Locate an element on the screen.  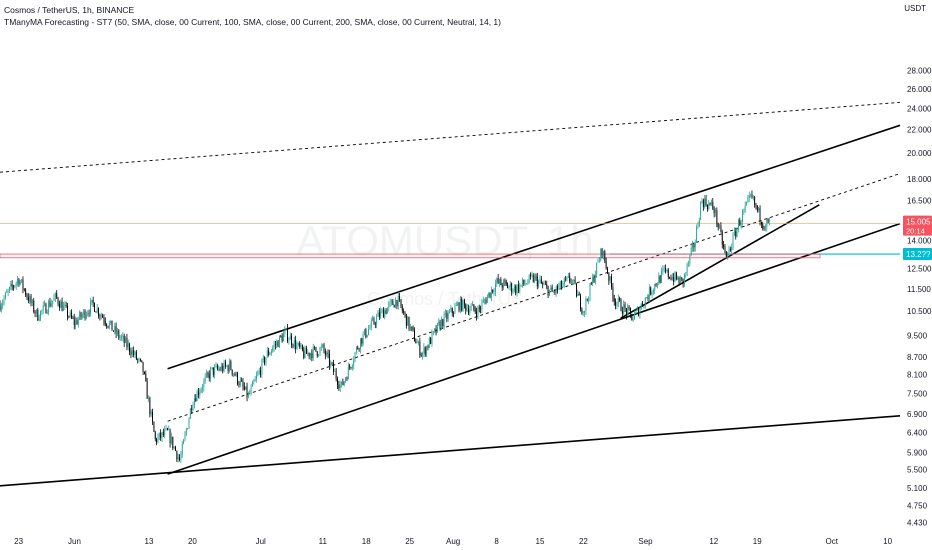
price-tick-label: 9.500 is located at coordinates (917, 336).